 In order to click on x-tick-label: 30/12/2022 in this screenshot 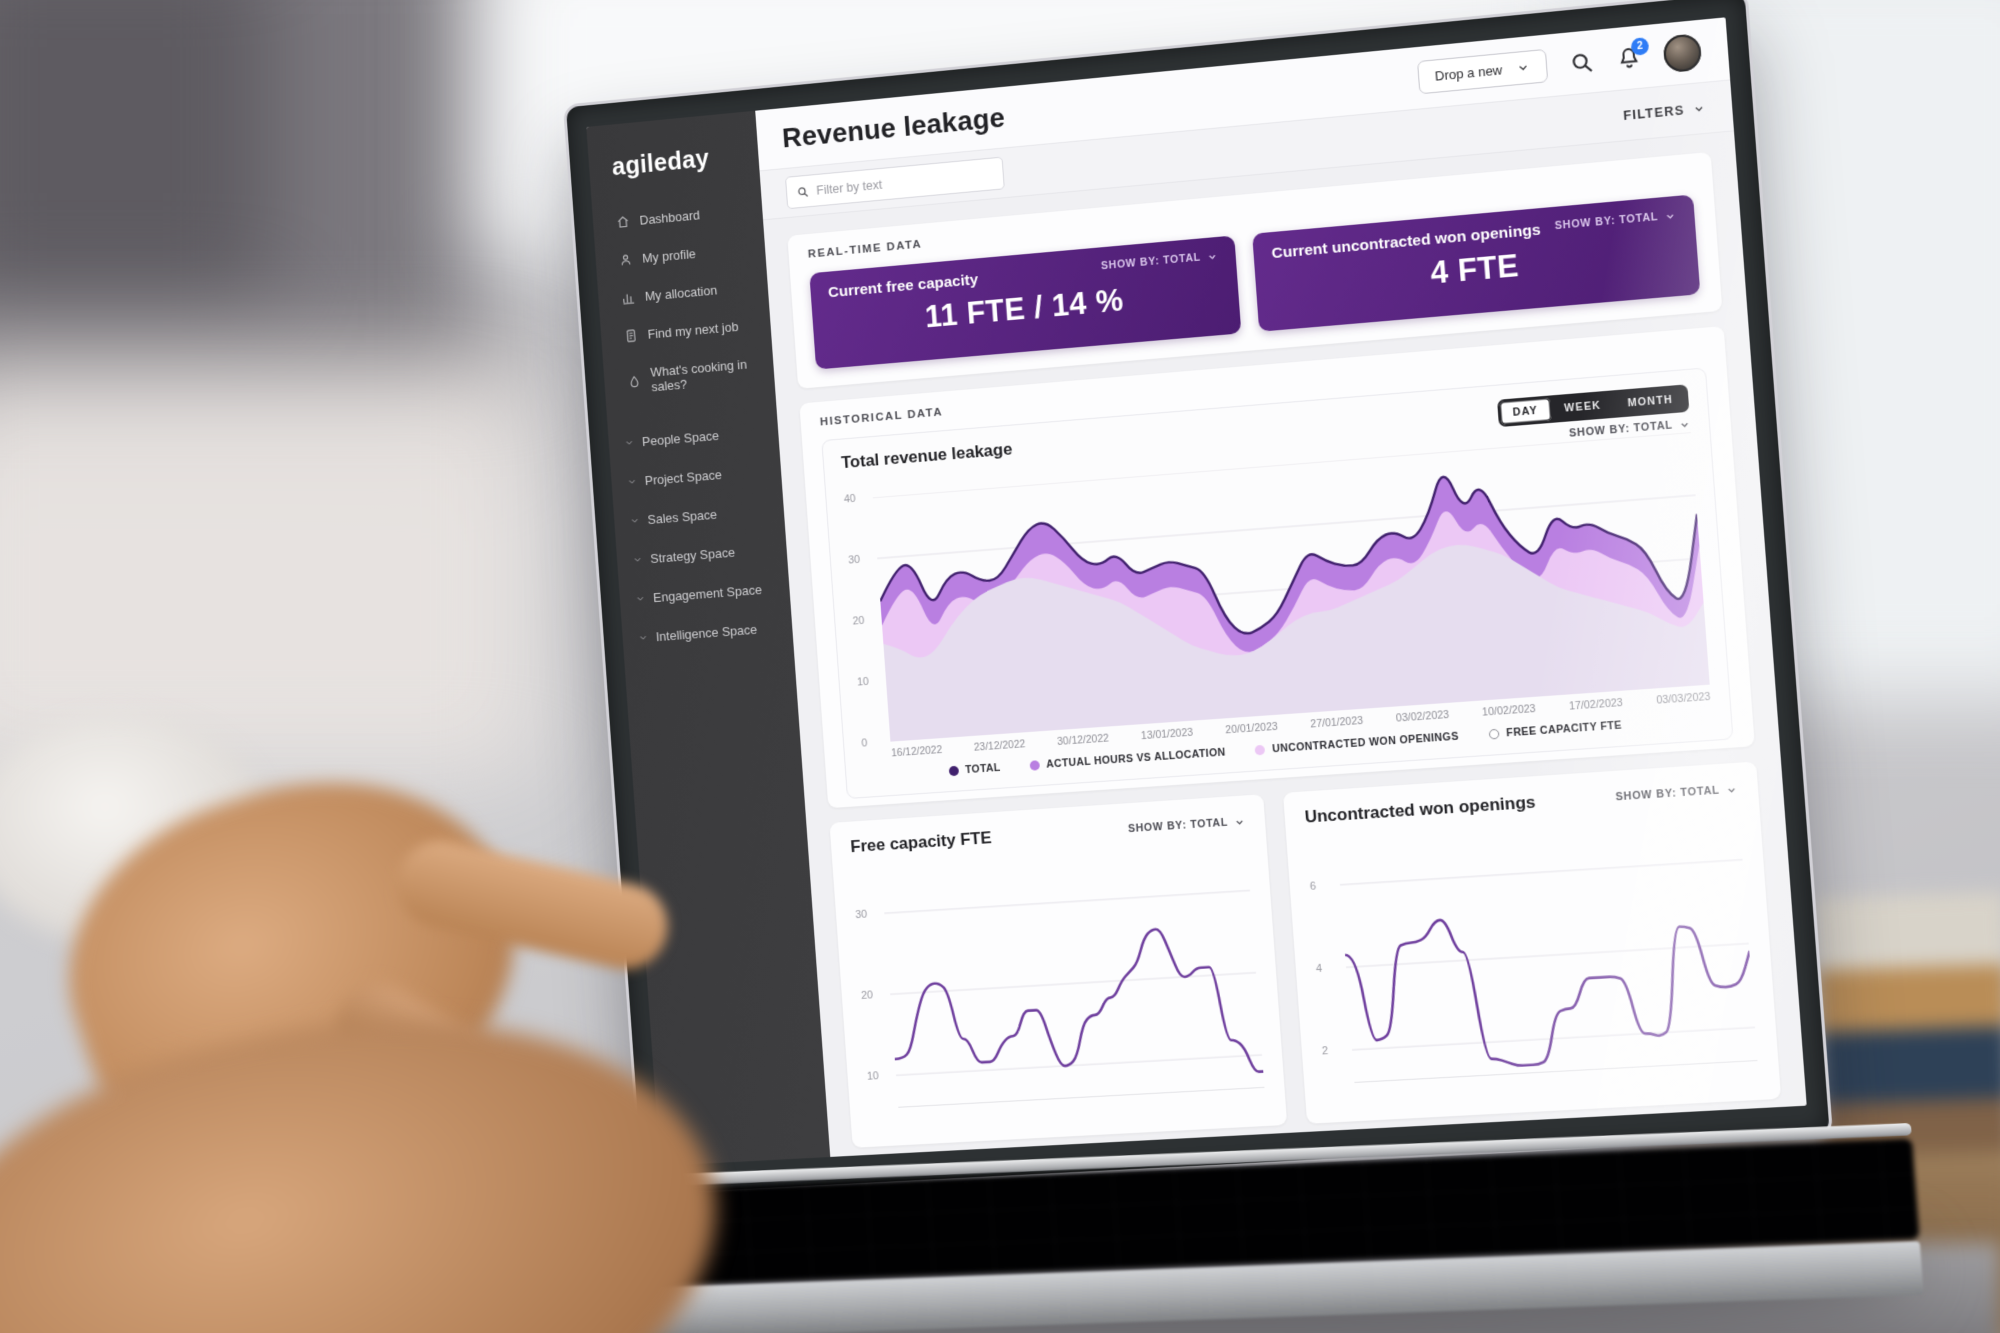, I will do `click(1083, 740)`.